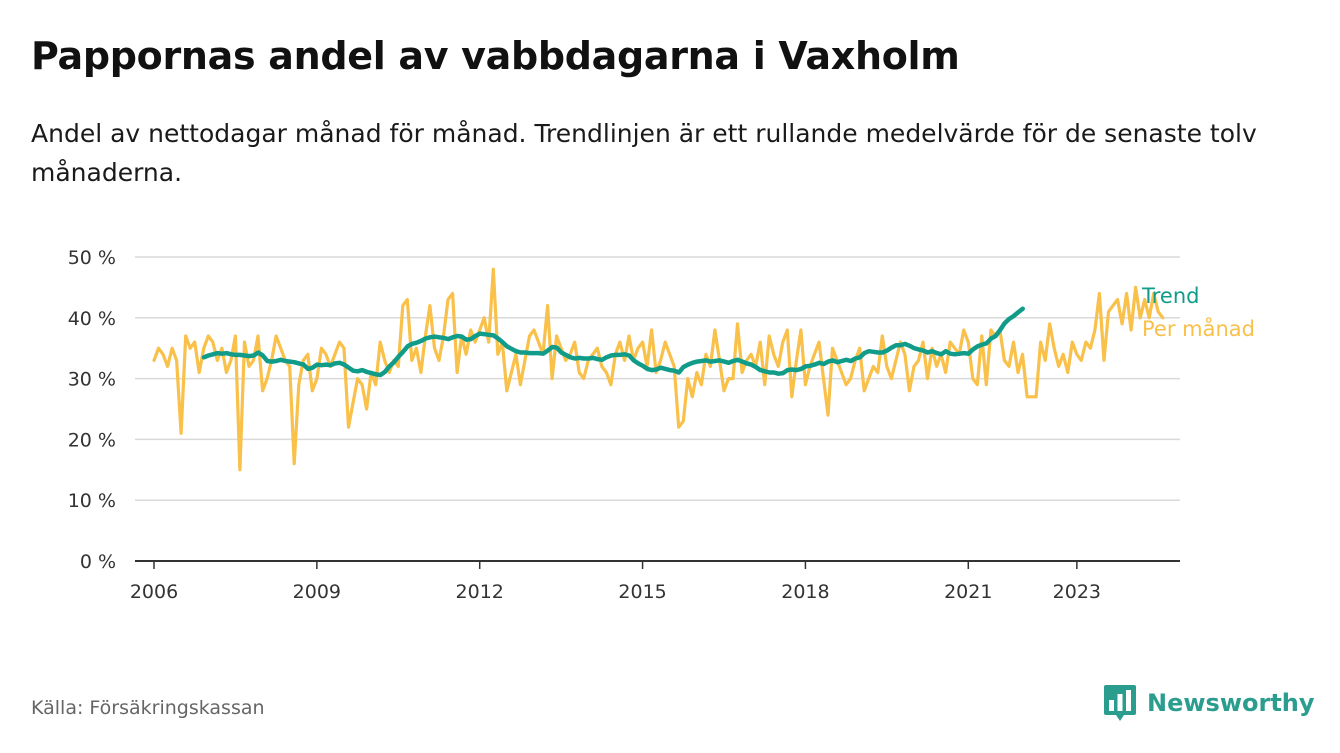 This screenshot has height=753, width=1340. What do you see at coordinates (642, 592) in the screenshot?
I see `x-tick-label: 2015` at bounding box center [642, 592].